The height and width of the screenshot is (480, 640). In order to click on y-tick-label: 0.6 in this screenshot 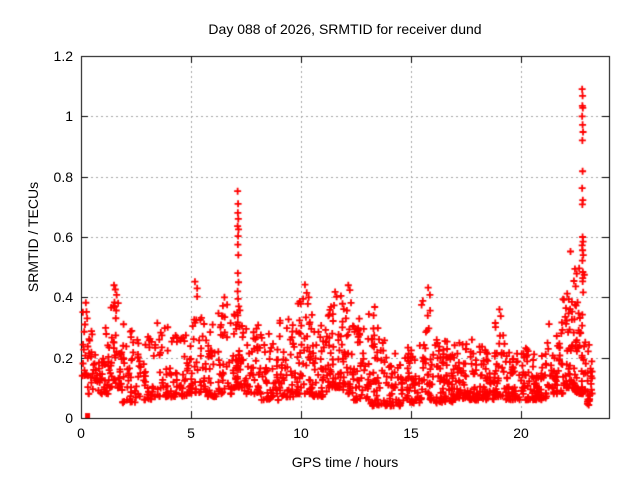, I will do `click(63, 237)`.